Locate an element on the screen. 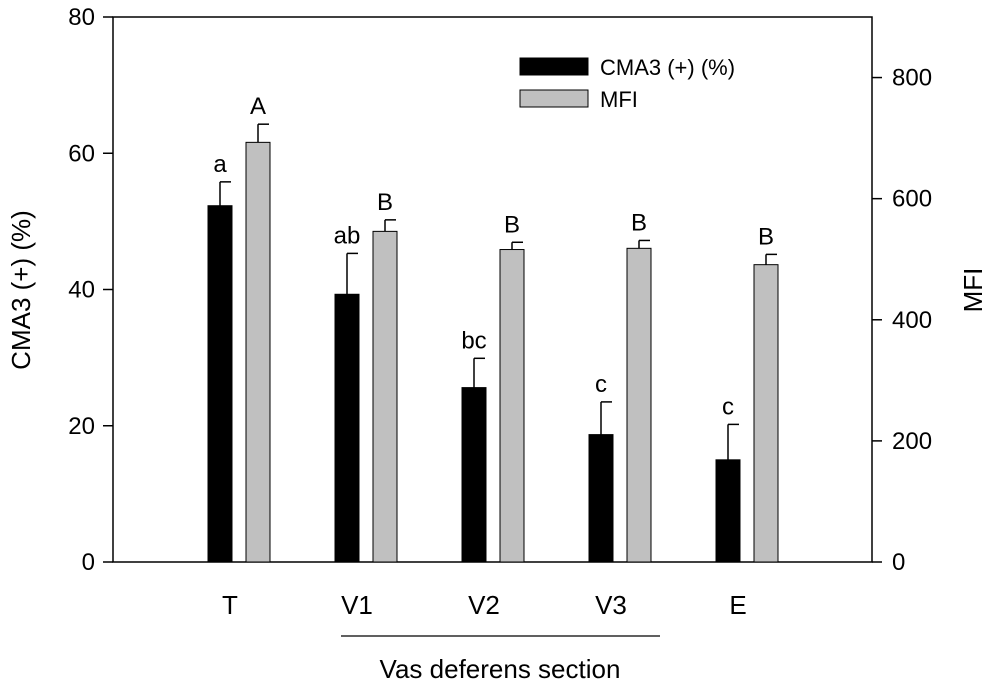 Image resolution: width=992 pixels, height=688 pixels. significance-label: A is located at coordinates (258, 106).